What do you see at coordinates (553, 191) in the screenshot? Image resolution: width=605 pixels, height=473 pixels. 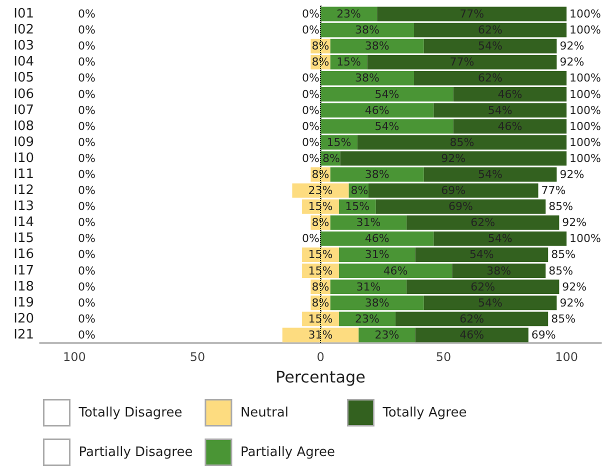 I see `annotation: 77%` at bounding box center [553, 191].